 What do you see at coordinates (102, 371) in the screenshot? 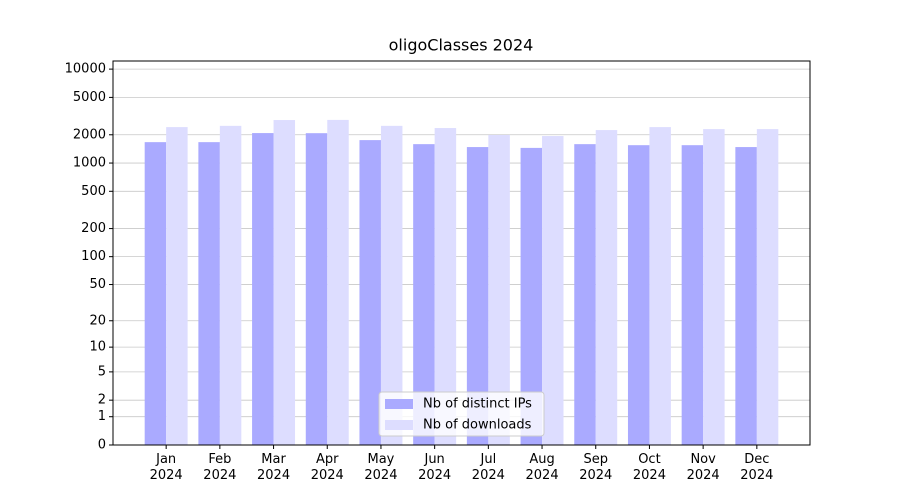
I see `y-tick-label: 5` at bounding box center [102, 371].